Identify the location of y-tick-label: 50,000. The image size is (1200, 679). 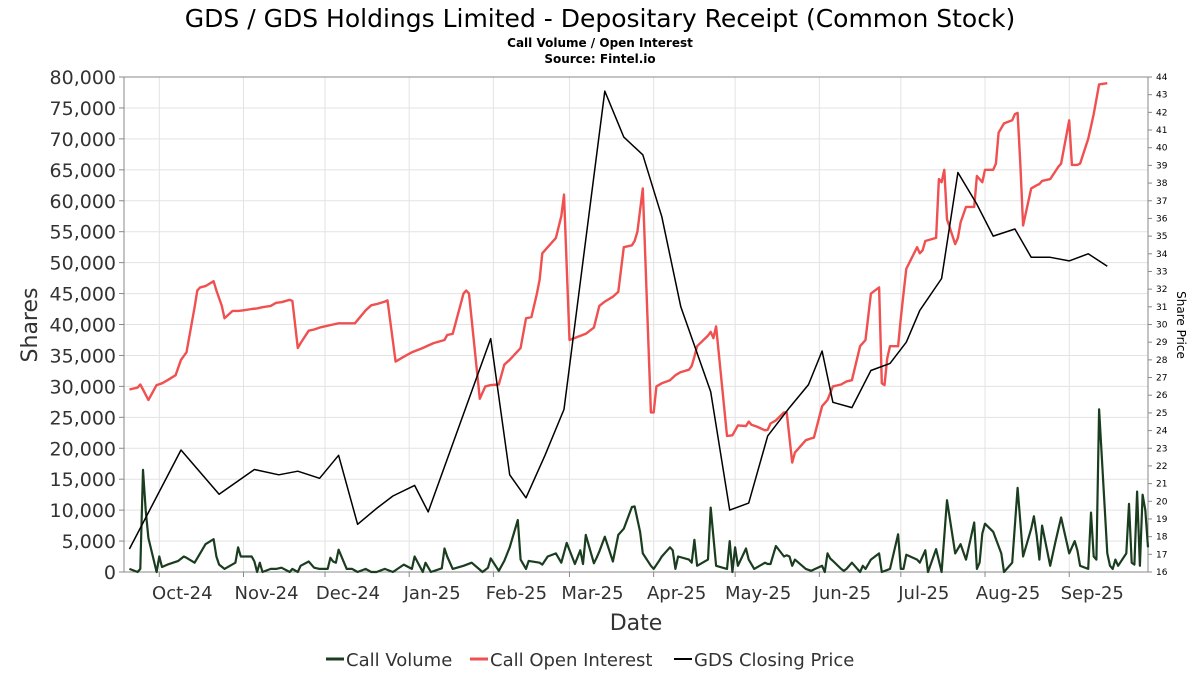
(83, 264).